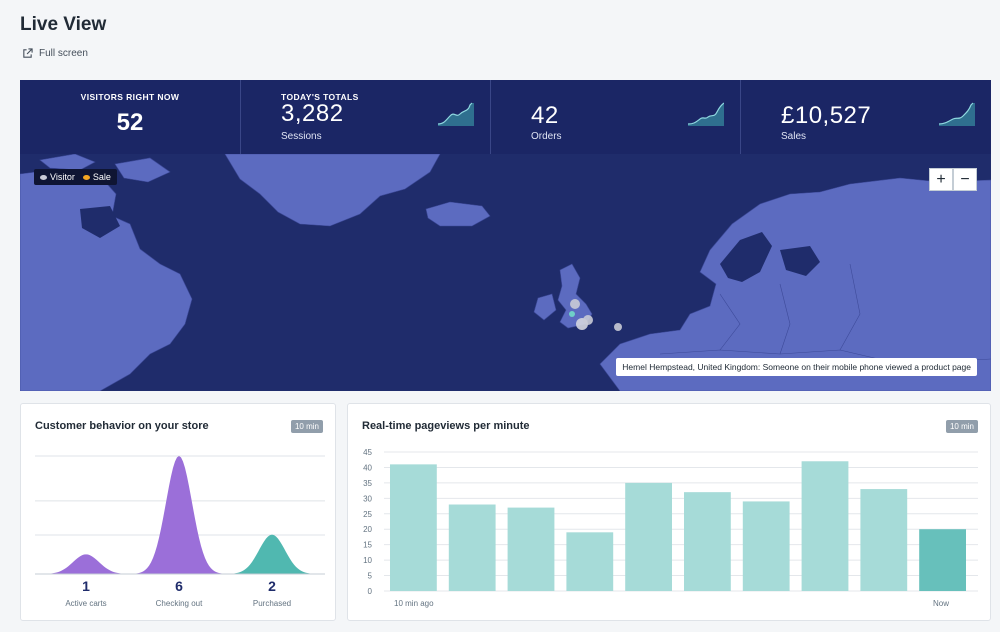 This screenshot has width=1000, height=632. Describe the element at coordinates (63, 24) in the screenshot. I see `page-title: Live View` at that location.